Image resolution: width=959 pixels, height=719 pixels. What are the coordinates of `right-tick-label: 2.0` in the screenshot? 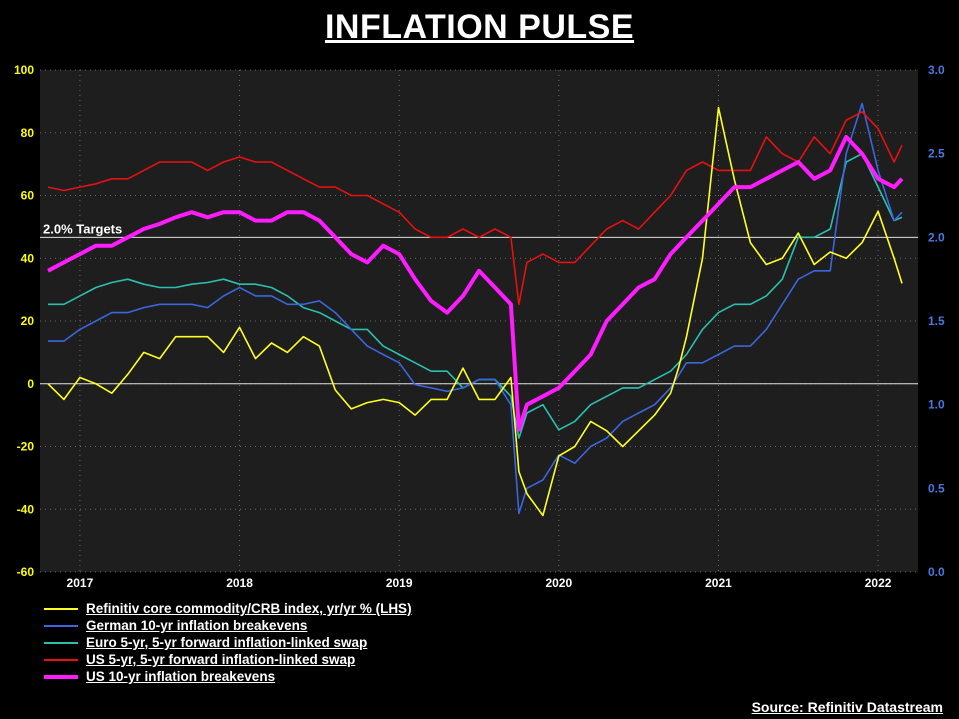 It's located at (936, 237).